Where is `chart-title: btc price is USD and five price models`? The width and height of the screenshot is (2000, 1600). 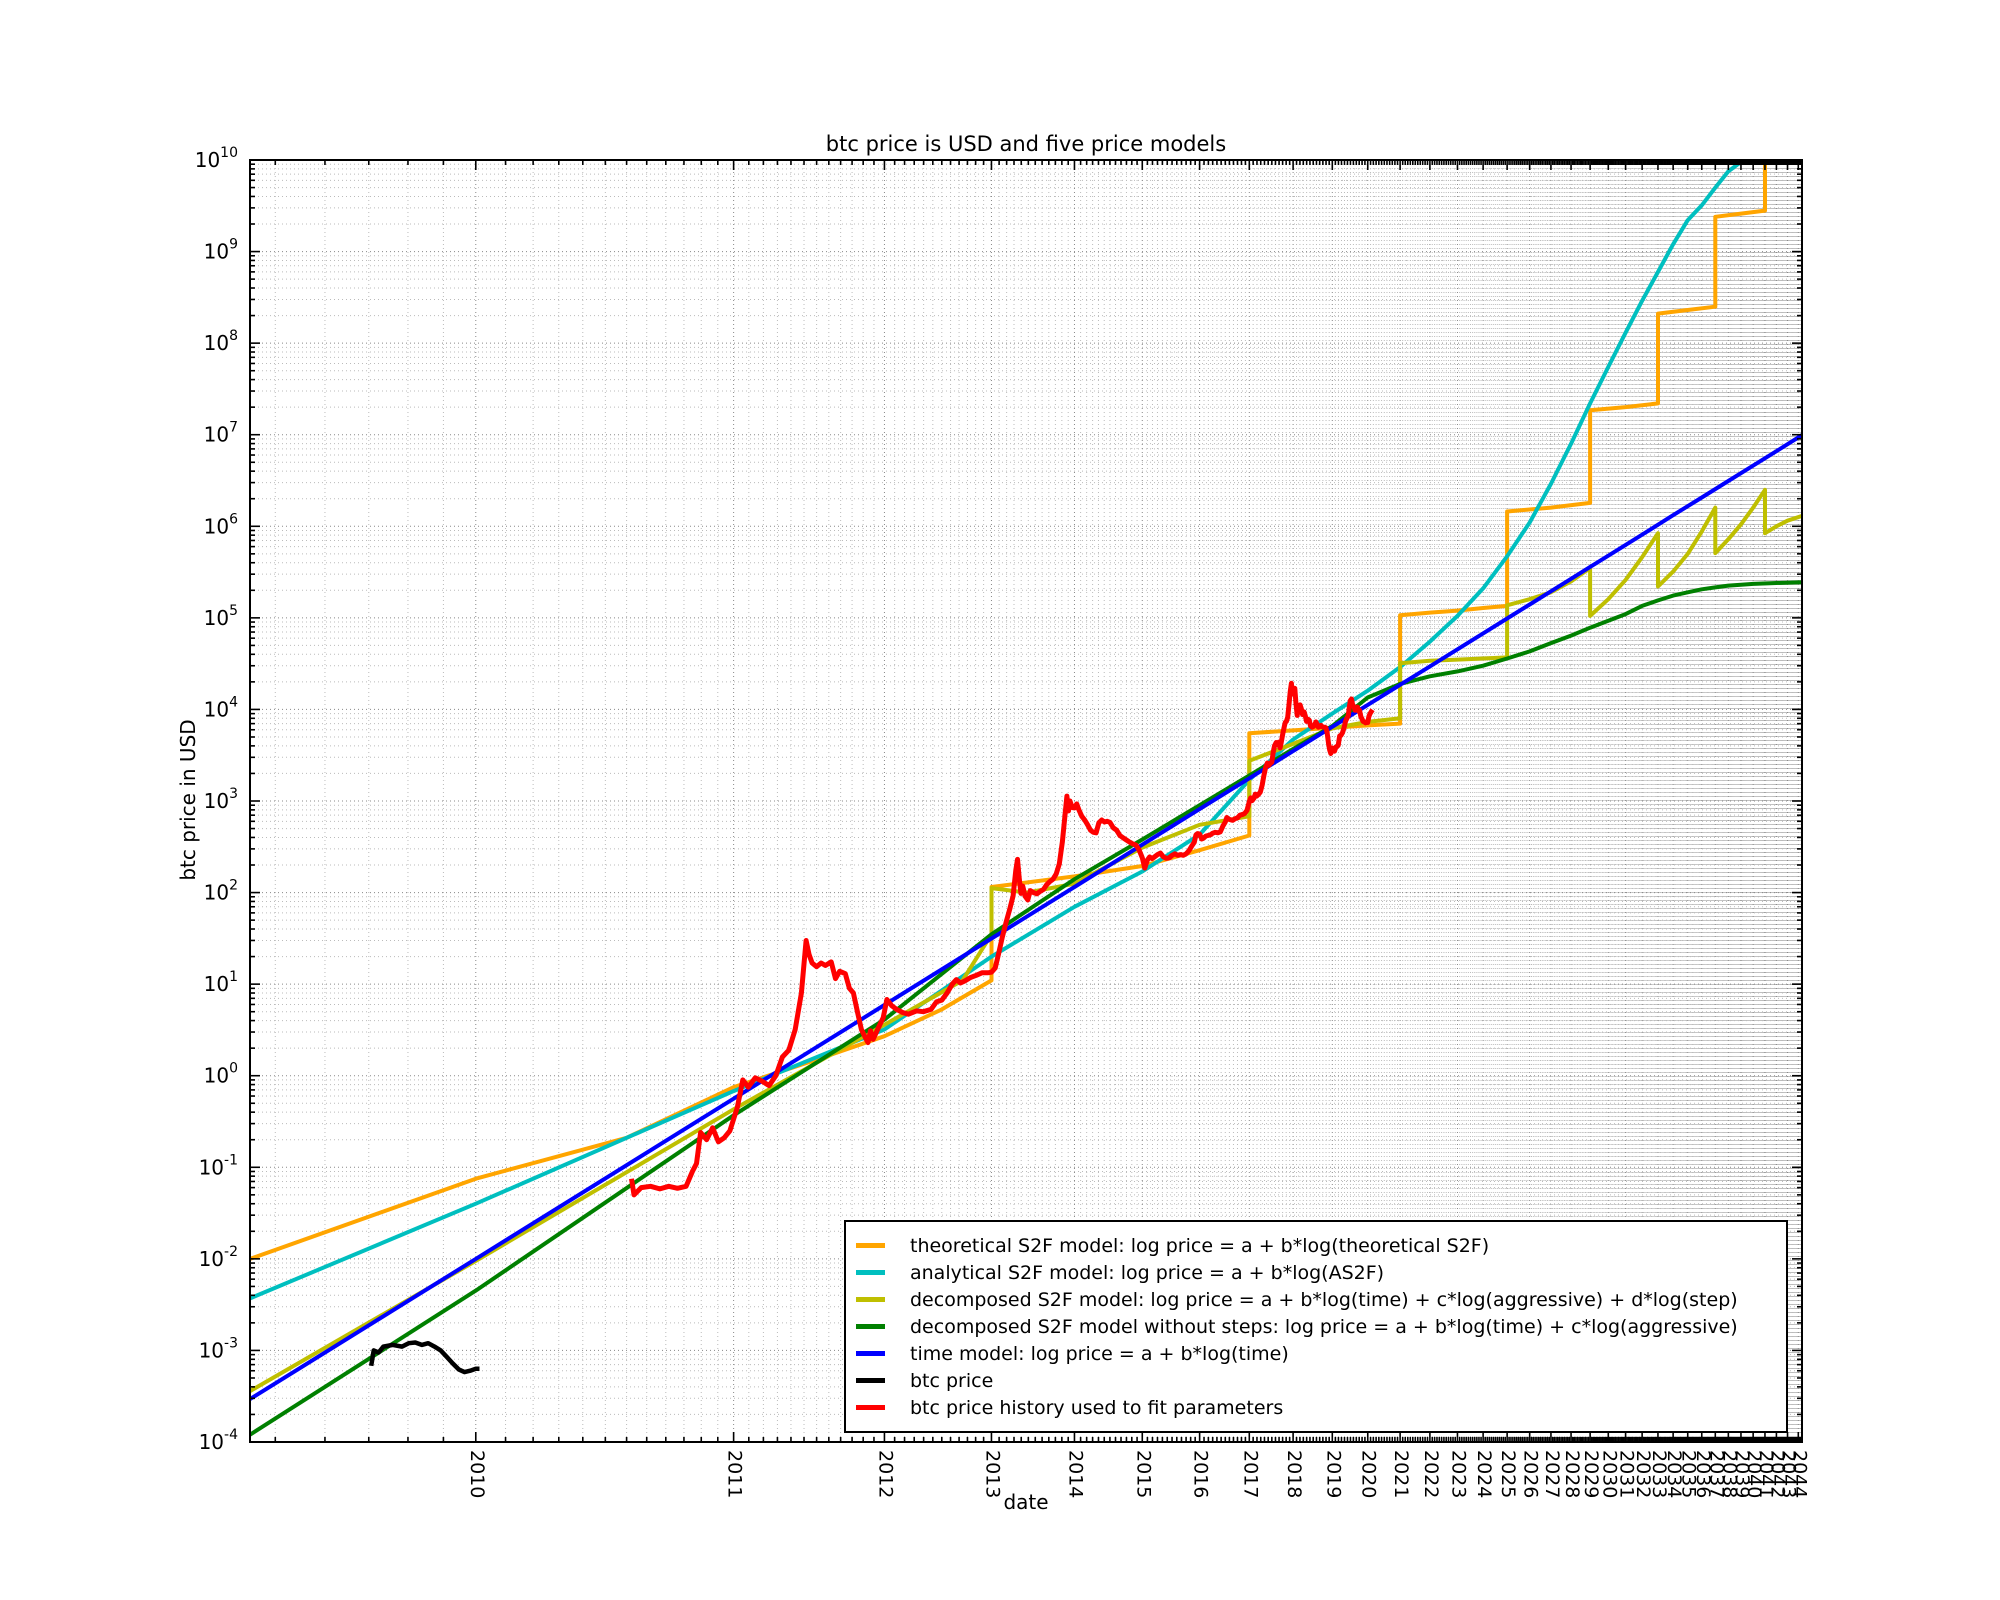
chart-title: btc price is USD and five price models is located at coordinates (1026, 144).